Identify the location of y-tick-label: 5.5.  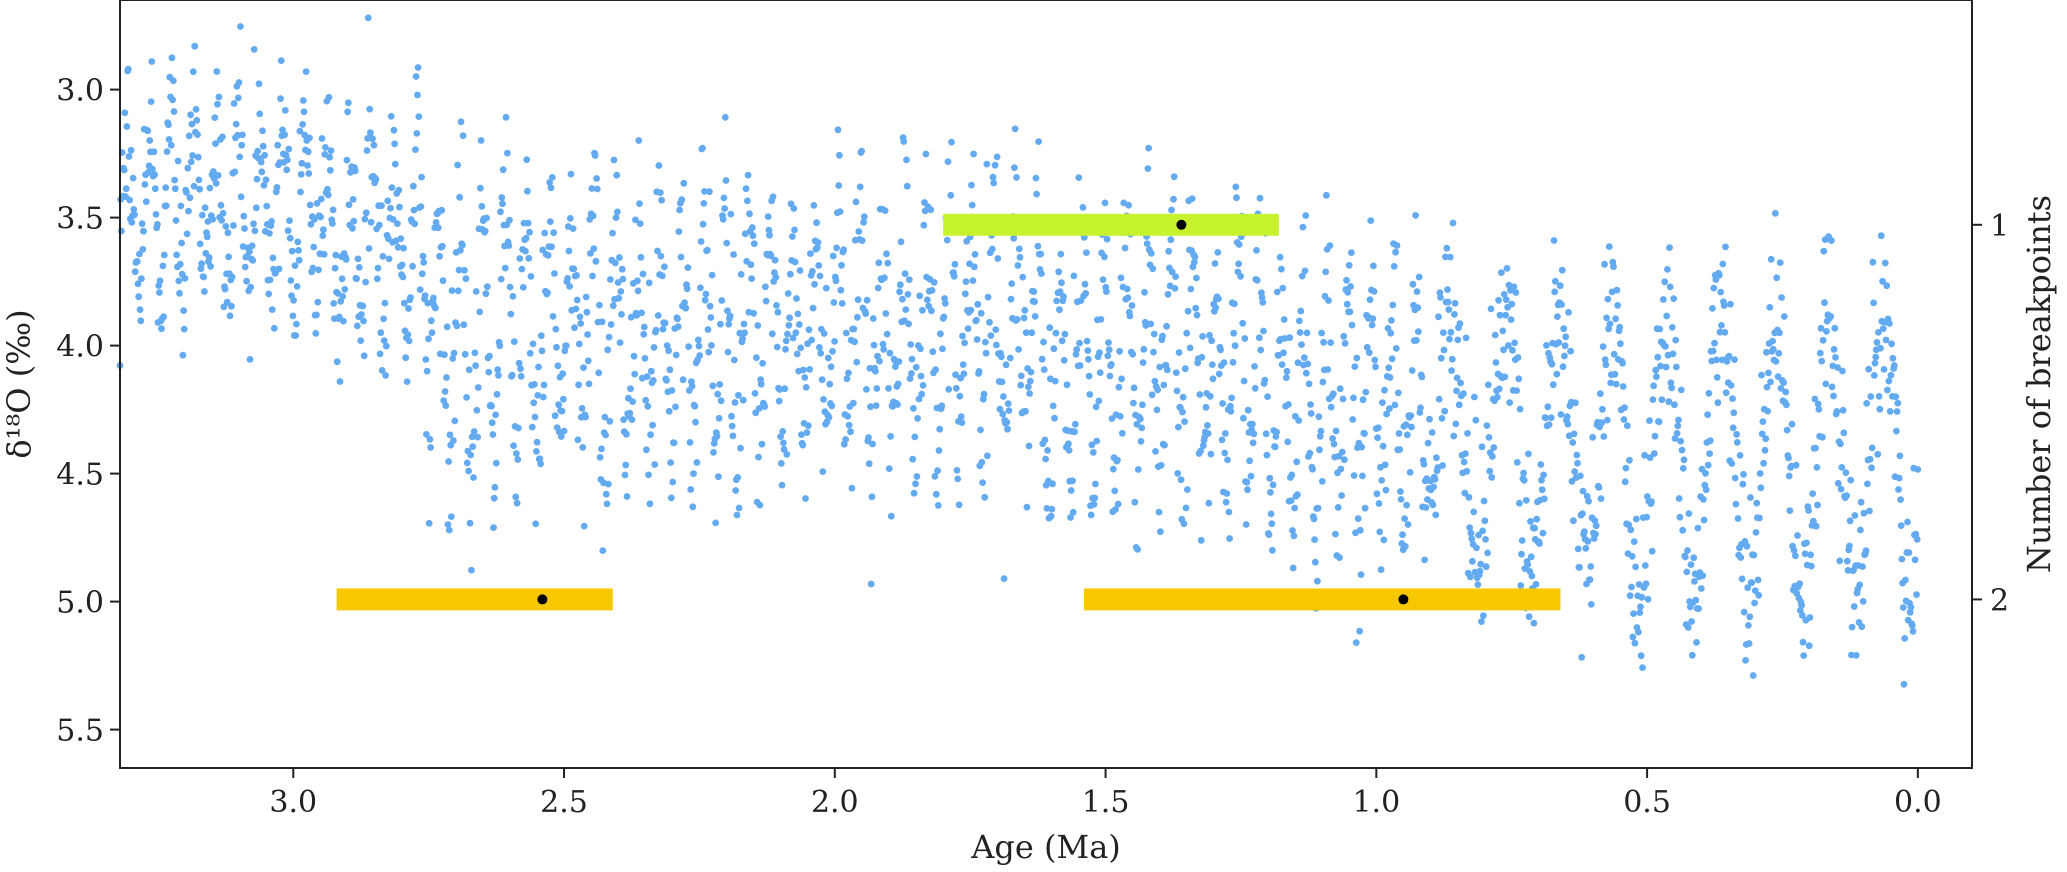
(80, 731).